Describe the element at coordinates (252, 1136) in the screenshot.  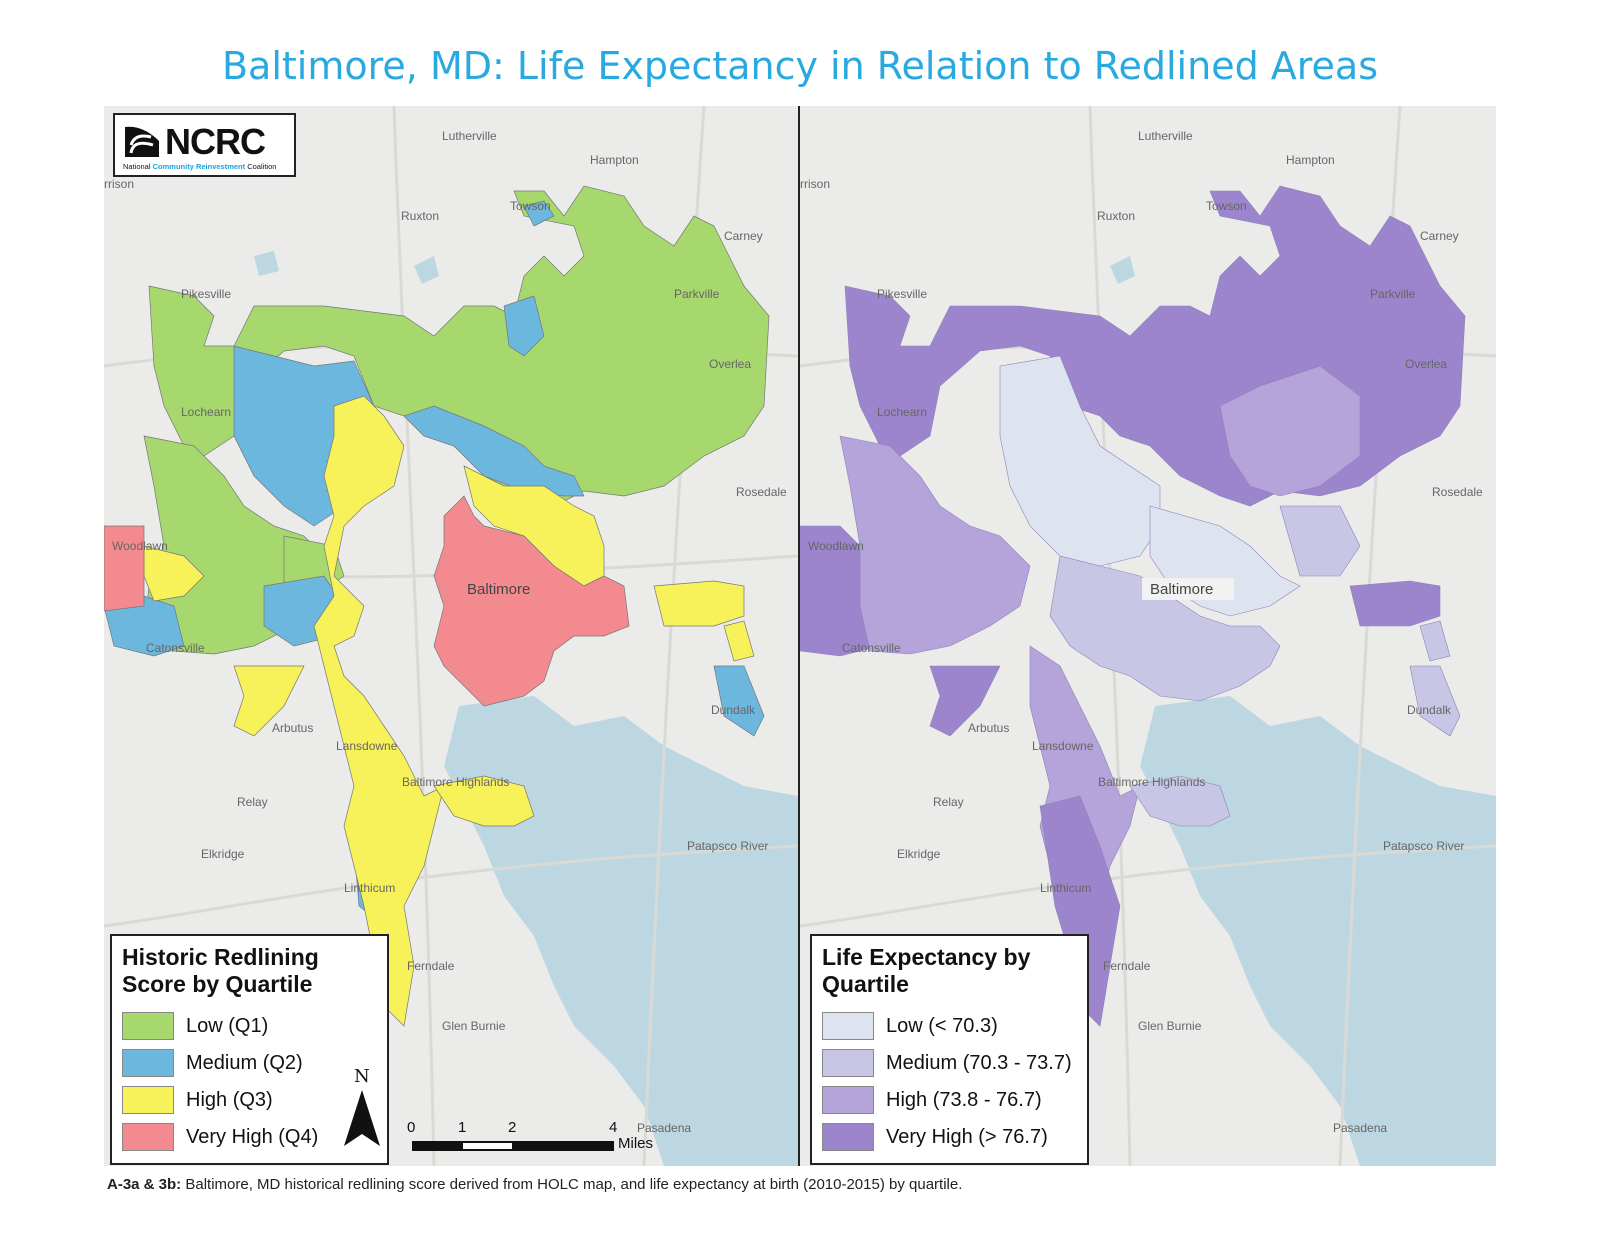
I see `legend-label: Very High (Q4)` at that location.